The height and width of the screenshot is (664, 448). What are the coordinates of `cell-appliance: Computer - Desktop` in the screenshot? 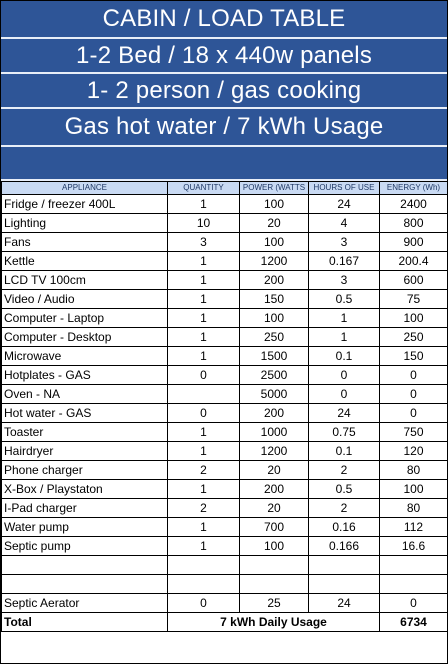 It's located at (84, 337).